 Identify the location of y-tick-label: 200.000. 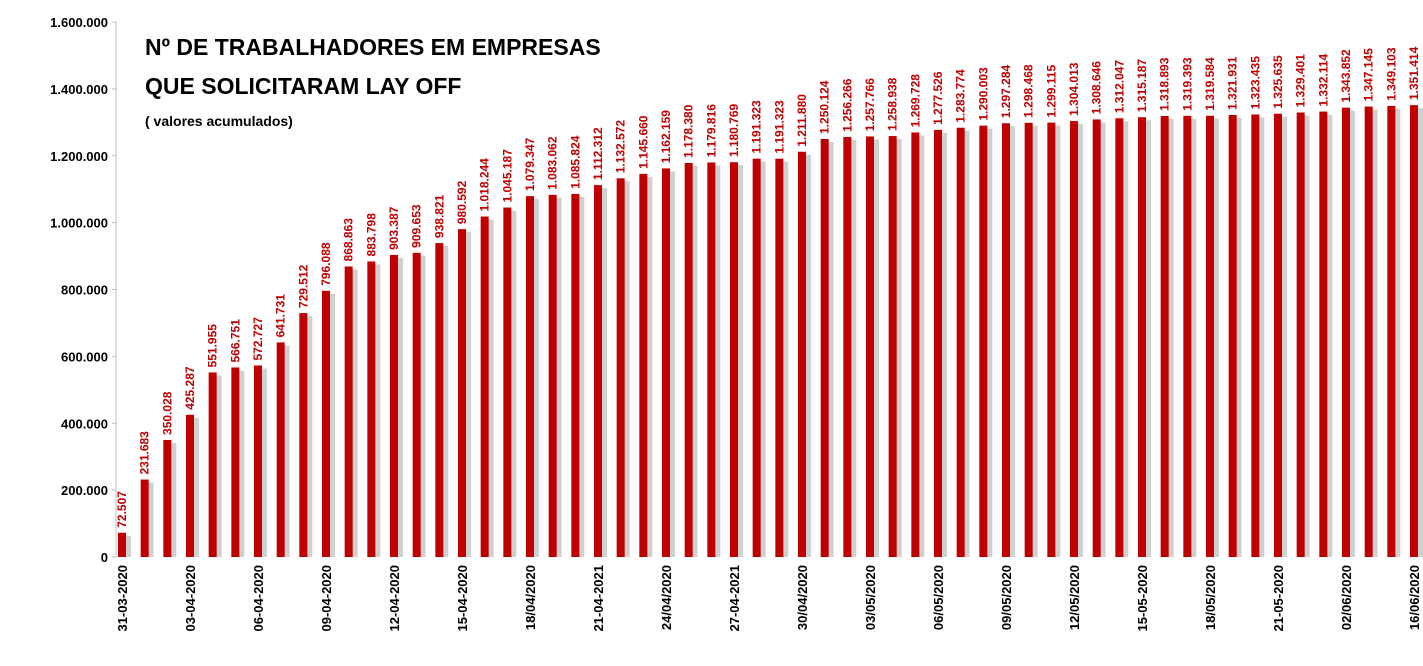
(84, 490).